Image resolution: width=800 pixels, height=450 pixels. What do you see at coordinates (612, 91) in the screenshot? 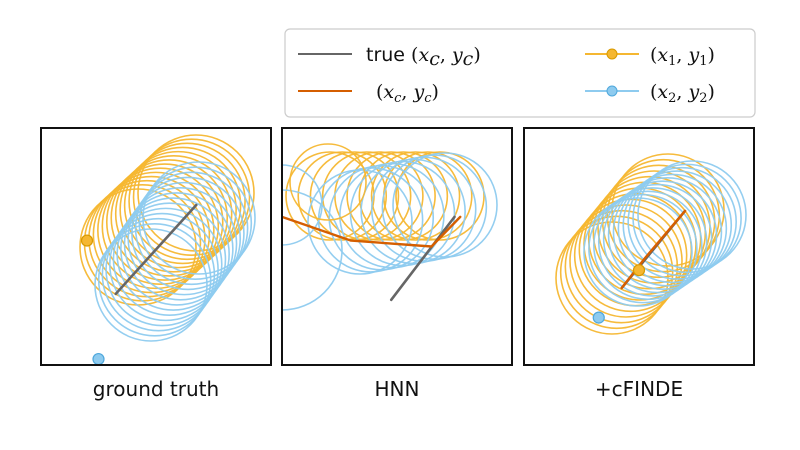
I see `legend-body2-marker` at bounding box center [612, 91].